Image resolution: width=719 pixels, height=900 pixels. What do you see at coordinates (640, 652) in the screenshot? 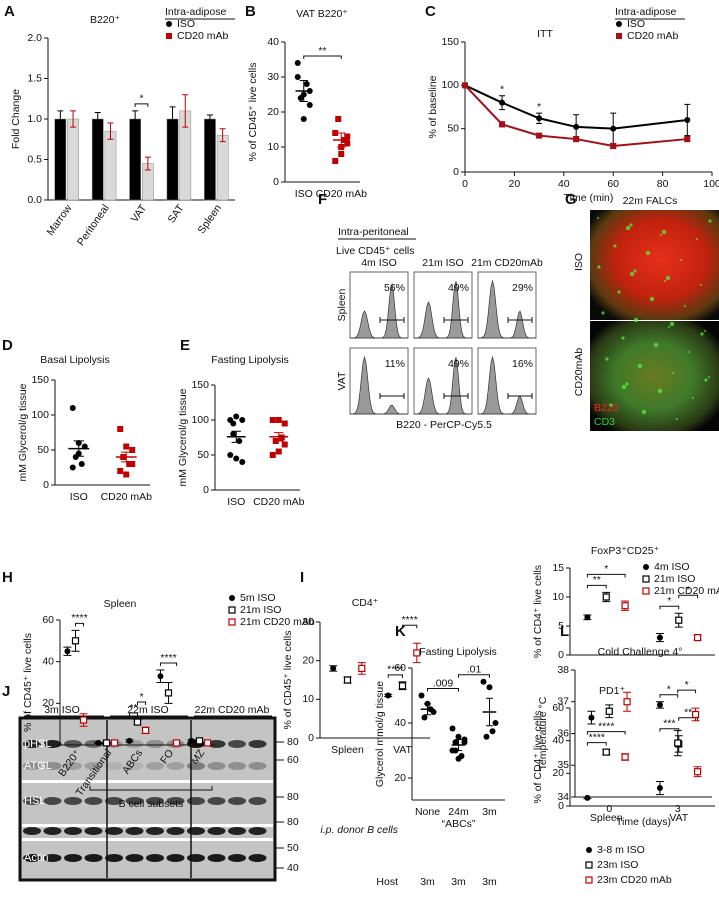
I see `chart-title: Cold Challenge 4°` at bounding box center [640, 652].